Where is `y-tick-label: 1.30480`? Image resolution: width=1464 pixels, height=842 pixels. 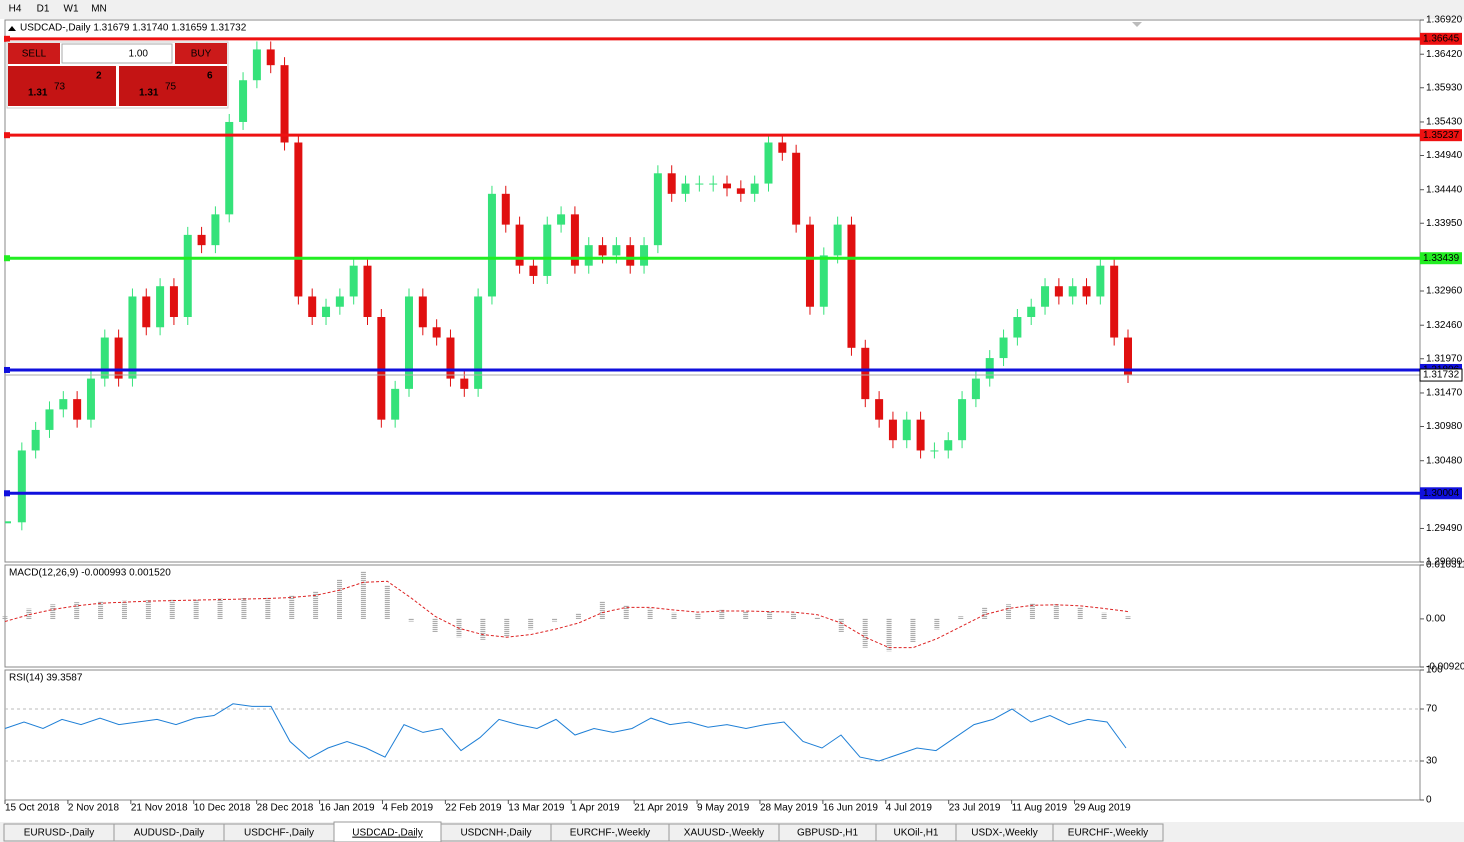 y-tick-label: 1.30480 is located at coordinates (1444, 460).